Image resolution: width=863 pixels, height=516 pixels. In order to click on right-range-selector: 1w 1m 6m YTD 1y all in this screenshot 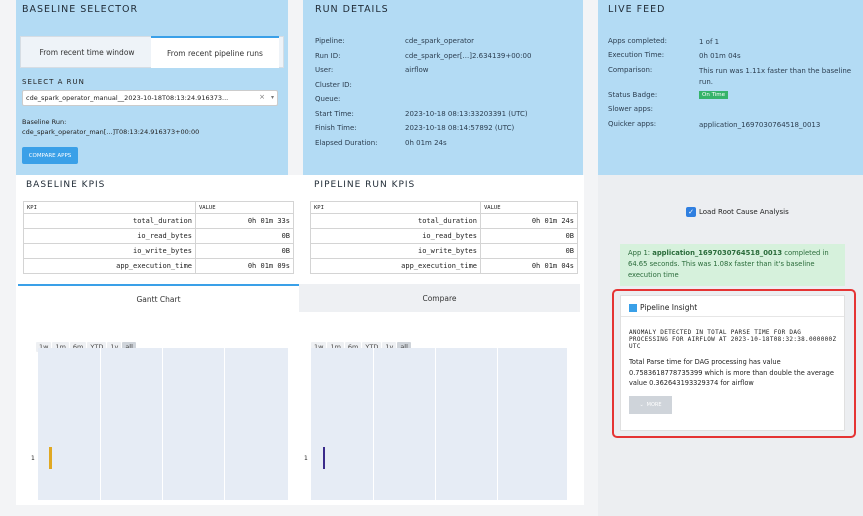, I will do `click(361, 343)`.